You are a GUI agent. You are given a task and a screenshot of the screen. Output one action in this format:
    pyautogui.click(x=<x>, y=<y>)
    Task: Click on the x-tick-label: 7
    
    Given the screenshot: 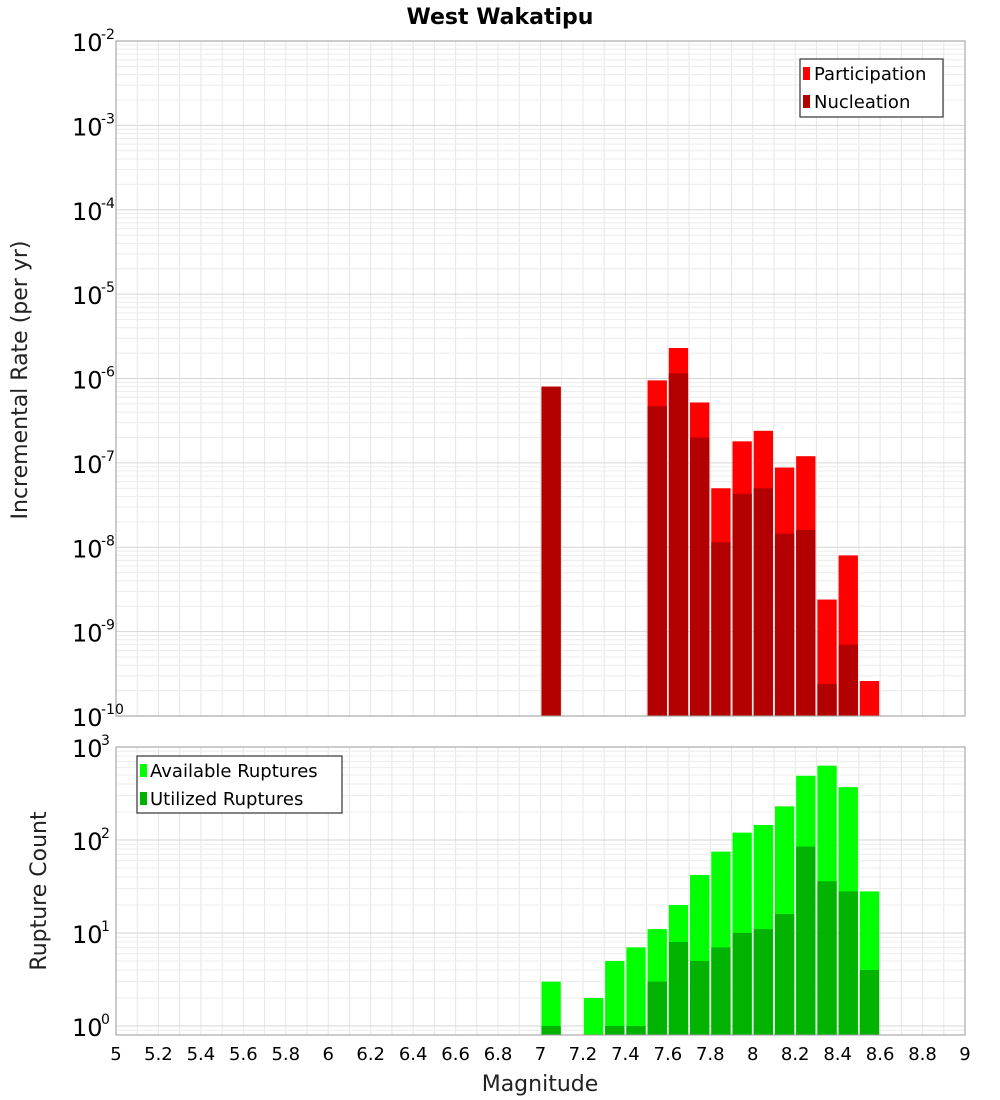 What is the action you would take?
    pyautogui.click(x=540, y=1054)
    